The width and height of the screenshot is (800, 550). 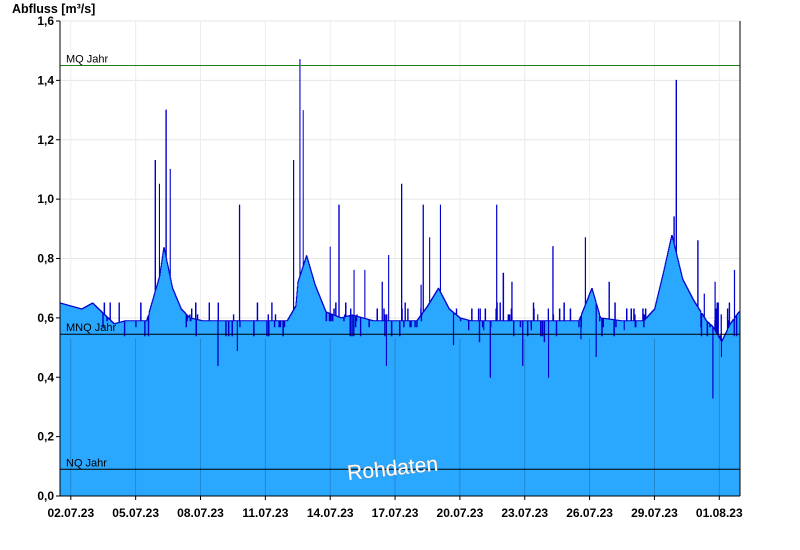 I want to click on y-tick-label: 1,2, so click(x=45, y=140).